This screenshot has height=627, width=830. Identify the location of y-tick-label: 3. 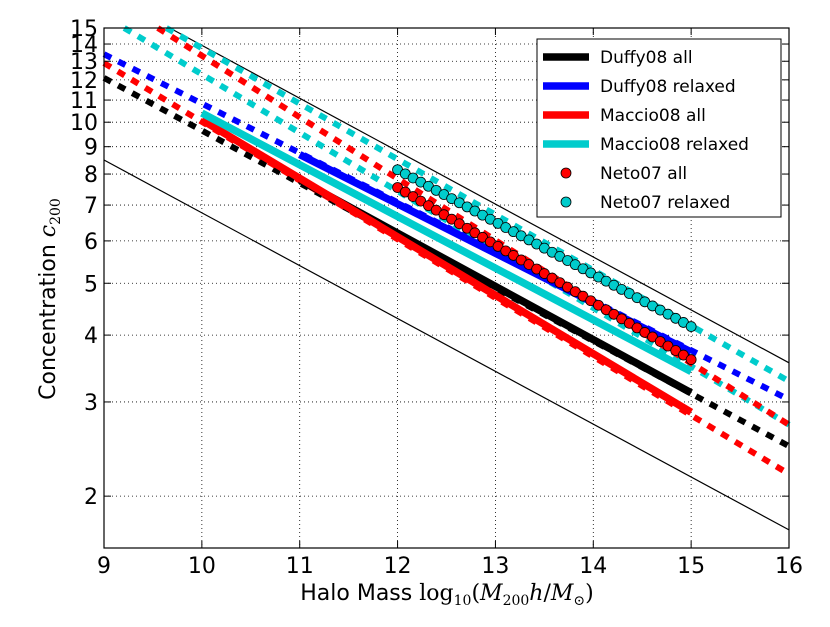
(91, 403).